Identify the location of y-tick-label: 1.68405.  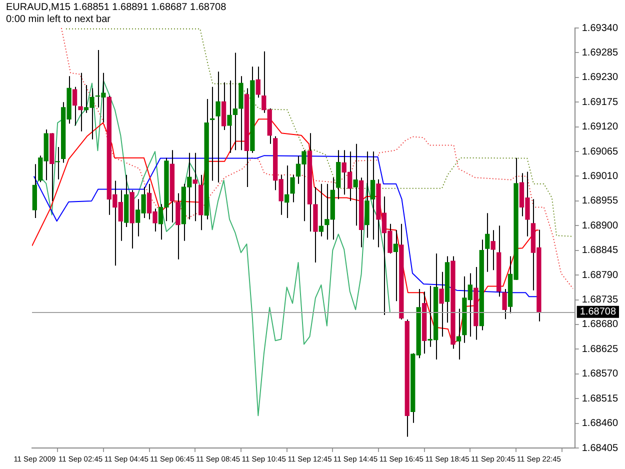
(600, 448).